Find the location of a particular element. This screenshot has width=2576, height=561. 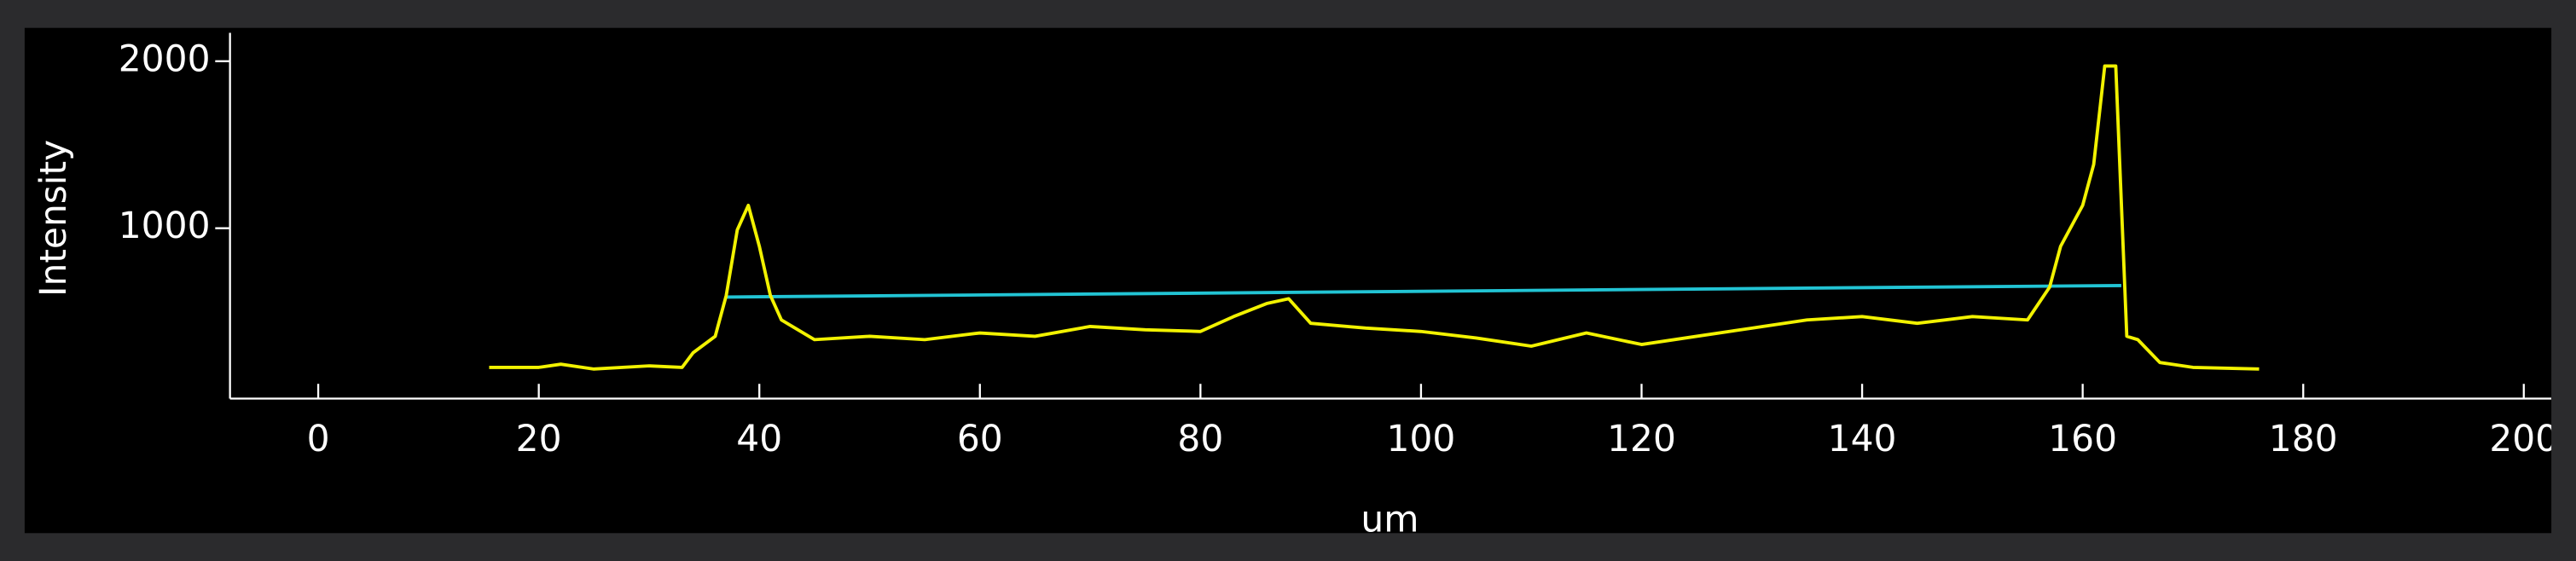

x-axis-label: um is located at coordinates (1390, 519).